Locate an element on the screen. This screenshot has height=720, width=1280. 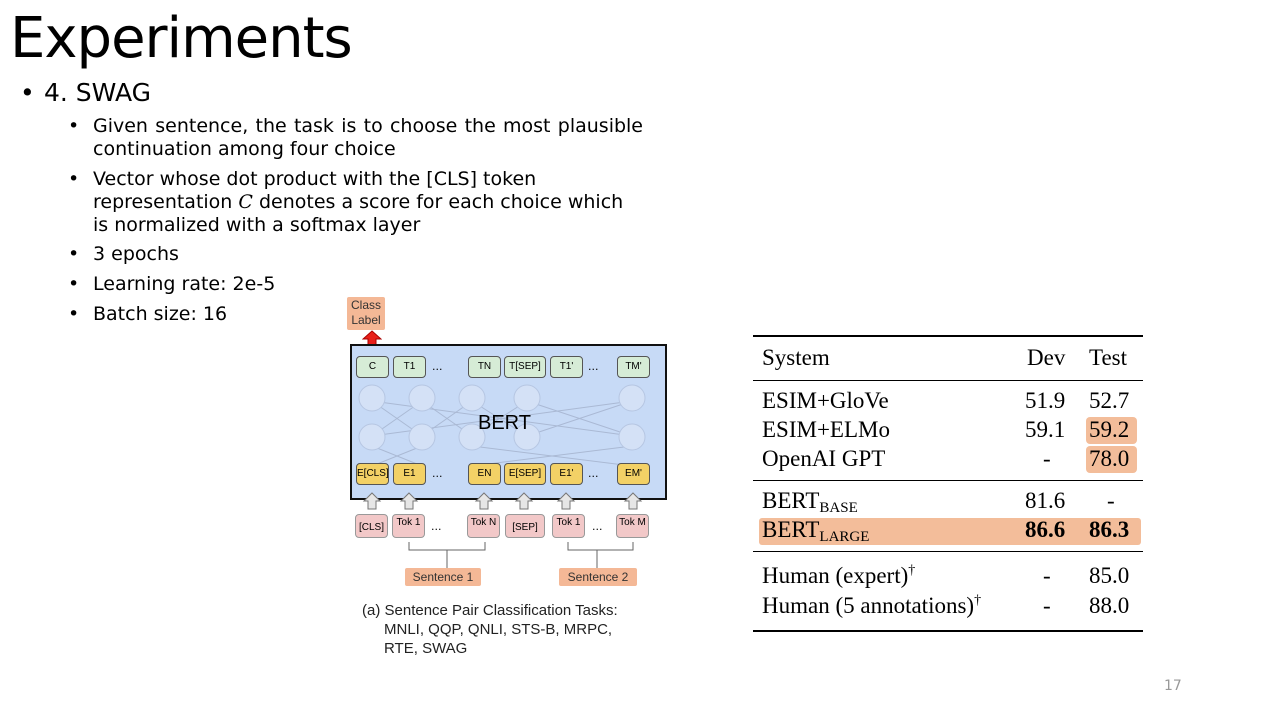
row-test: 86.3 is located at coordinates (1109, 529).